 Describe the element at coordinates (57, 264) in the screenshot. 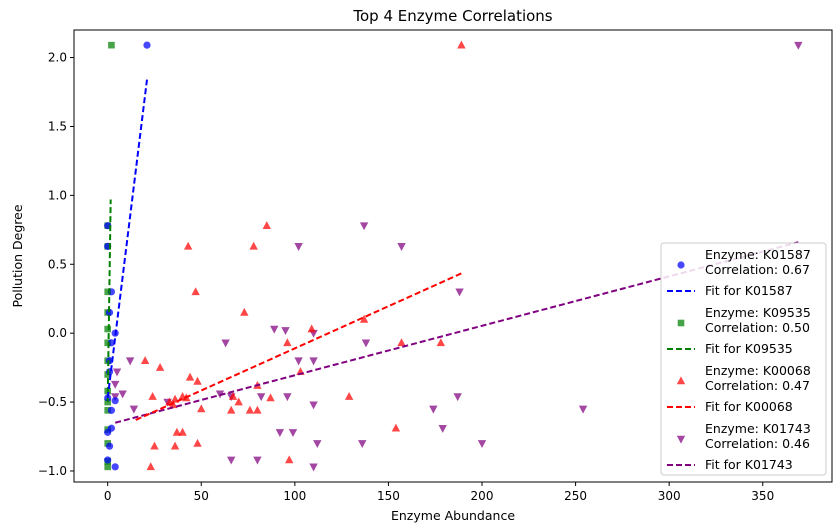

I see `y-tick-label: 0.5` at that location.